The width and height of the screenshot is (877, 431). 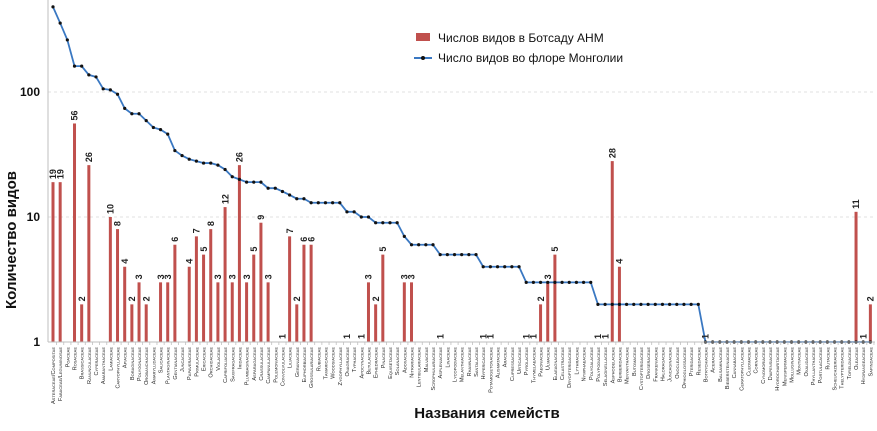 What do you see at coordinates (649, 363) in the screenshot?
I see `x-tick-label: Droseraceae` at bounding box center [649, 363].